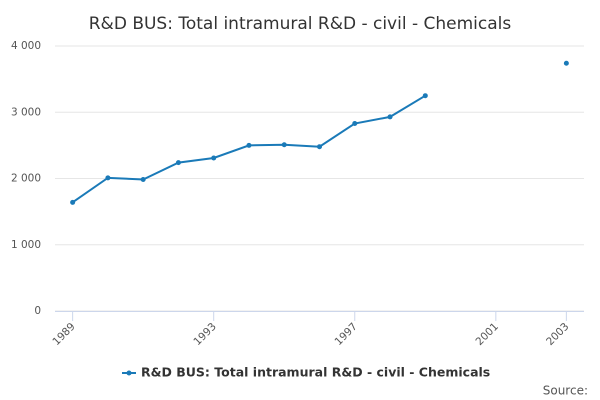 The height and width of the screenshot is (400, 600). Describe the element at coordinates (204, 334) in the screenshot. I see `x-tick-label: 1993` at that location.